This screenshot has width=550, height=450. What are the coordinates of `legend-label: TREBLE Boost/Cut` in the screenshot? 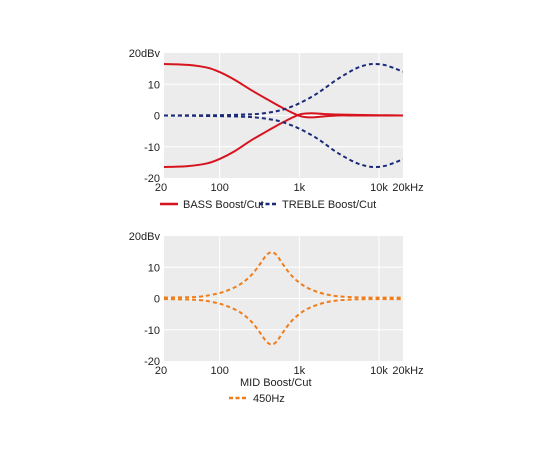 It's located at (329, 205).